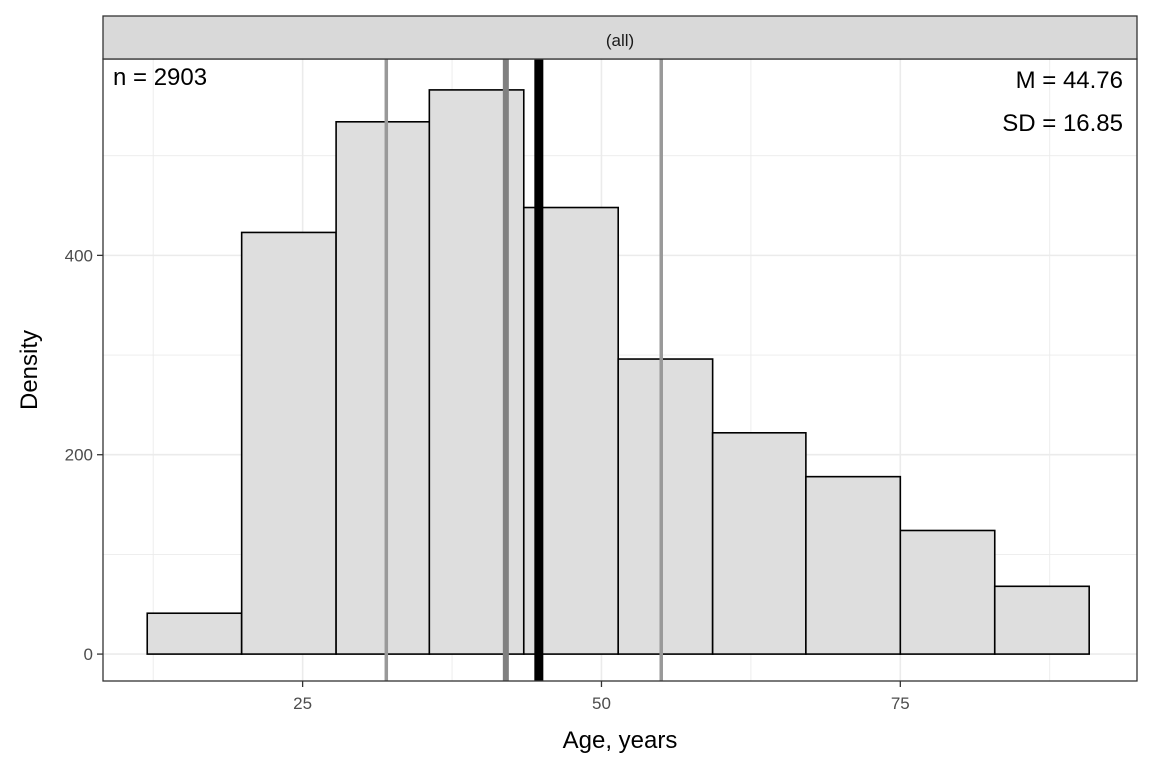 Image resolution: width=1152 pixels, height=768 pixels. I want to click on facet-strip, so click(620, 37).